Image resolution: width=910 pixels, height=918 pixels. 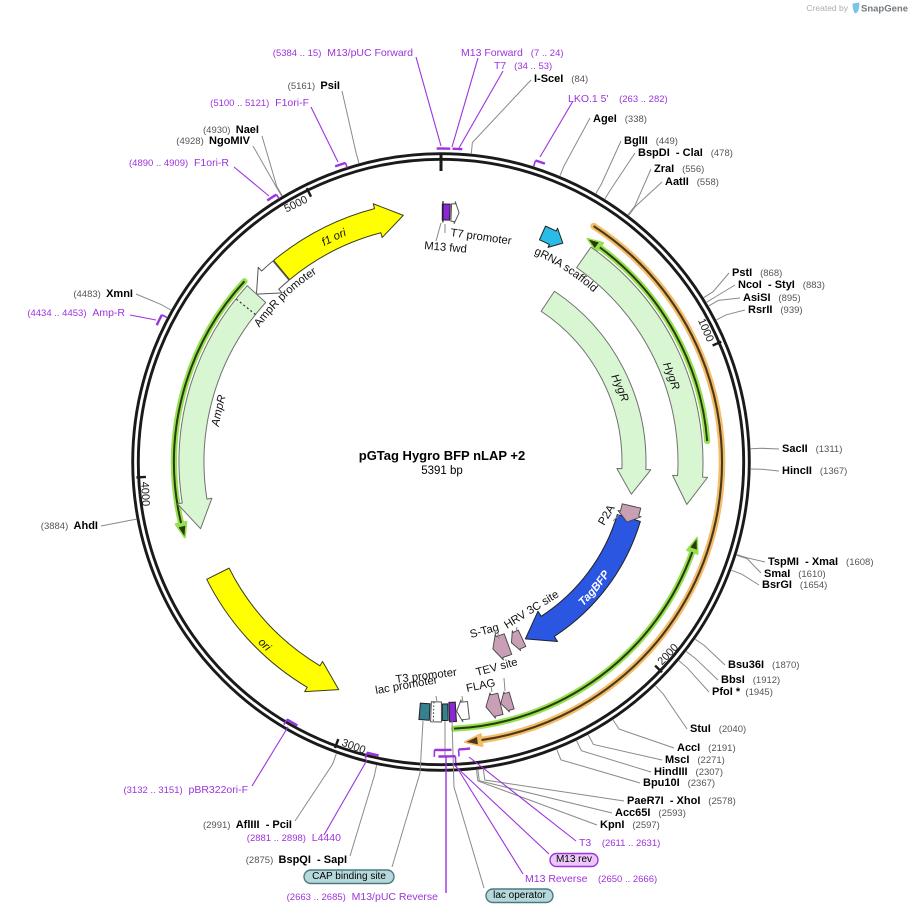 What do you see at coordinates (574, 859) in the screenshot?
I see `svg-text: M13 rev` at bounding box center [574, 859].